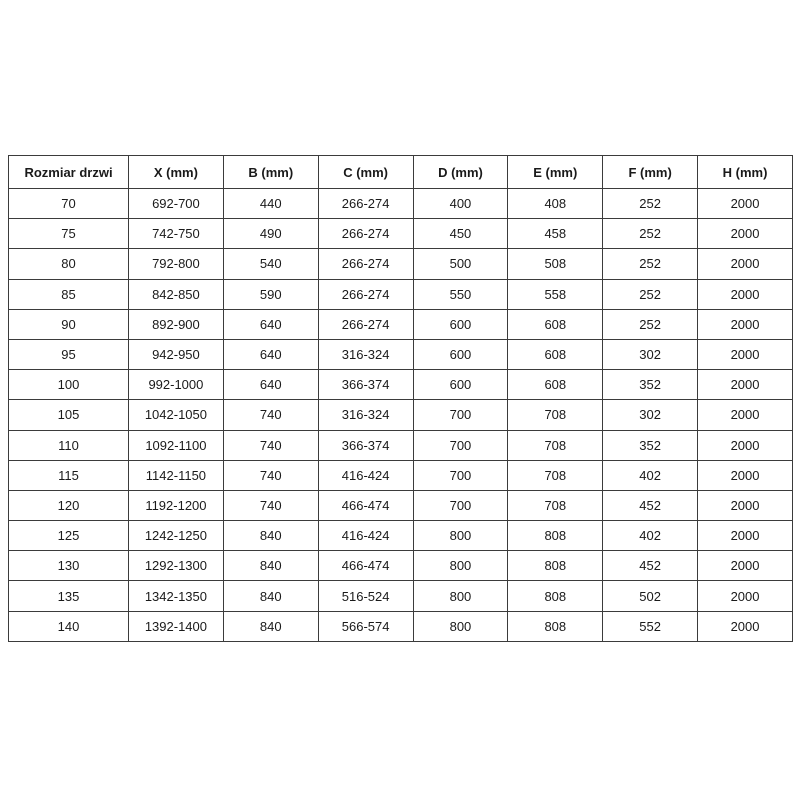 The image size is (800, 800). Describe the element at coordinates (68, 172) in the screenshot. I see `column-header-0: Rozmiar drzwi` at that location.